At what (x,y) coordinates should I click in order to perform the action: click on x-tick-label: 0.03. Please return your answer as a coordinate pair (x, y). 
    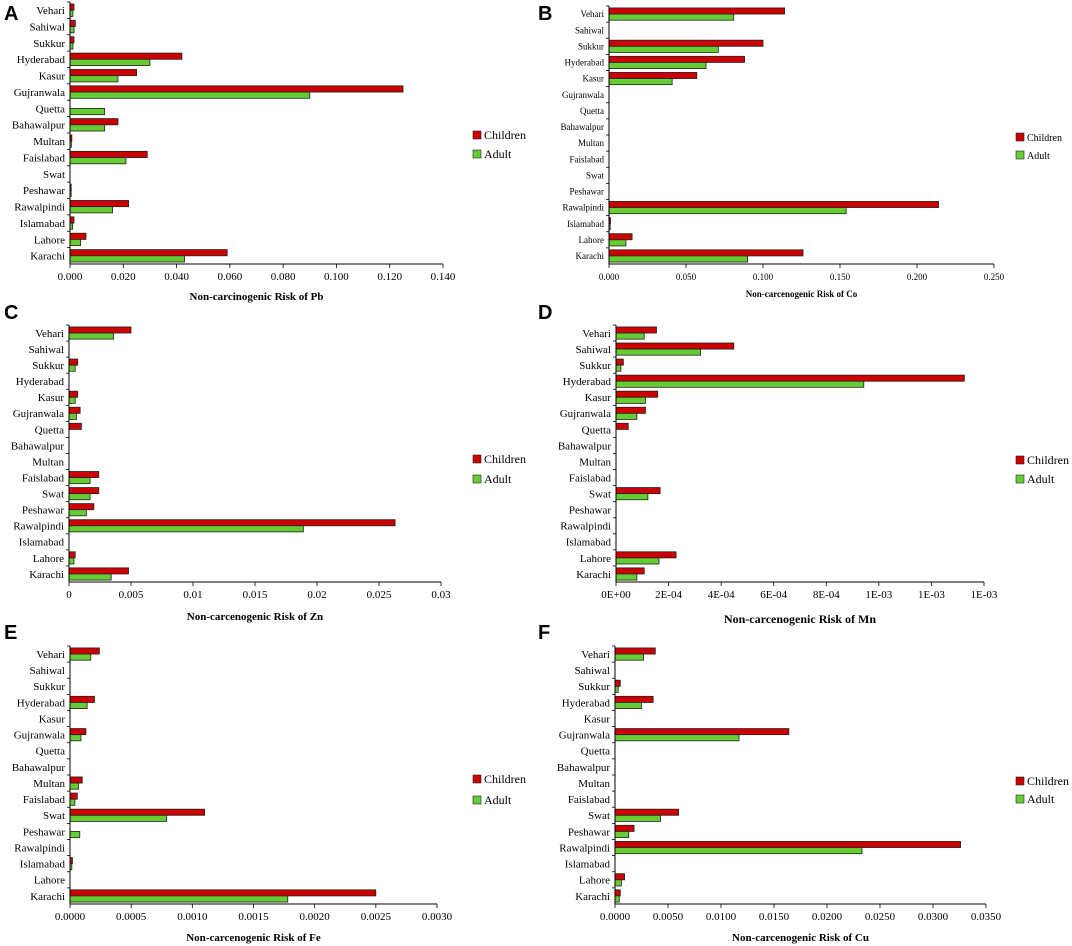
    Looking at the image, I should click on (441, 595).